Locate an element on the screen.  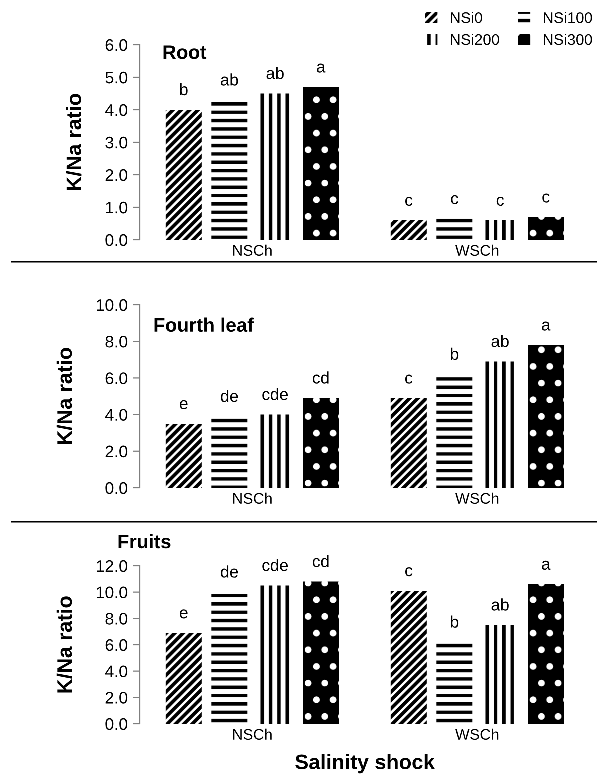
chart-title: Fruits is located at coordinates (144, 541).